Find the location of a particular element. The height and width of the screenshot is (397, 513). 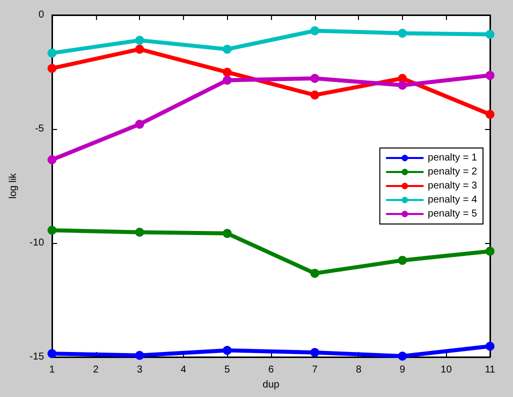

x-tick-label: 5 is located at coordinates (227, 370).